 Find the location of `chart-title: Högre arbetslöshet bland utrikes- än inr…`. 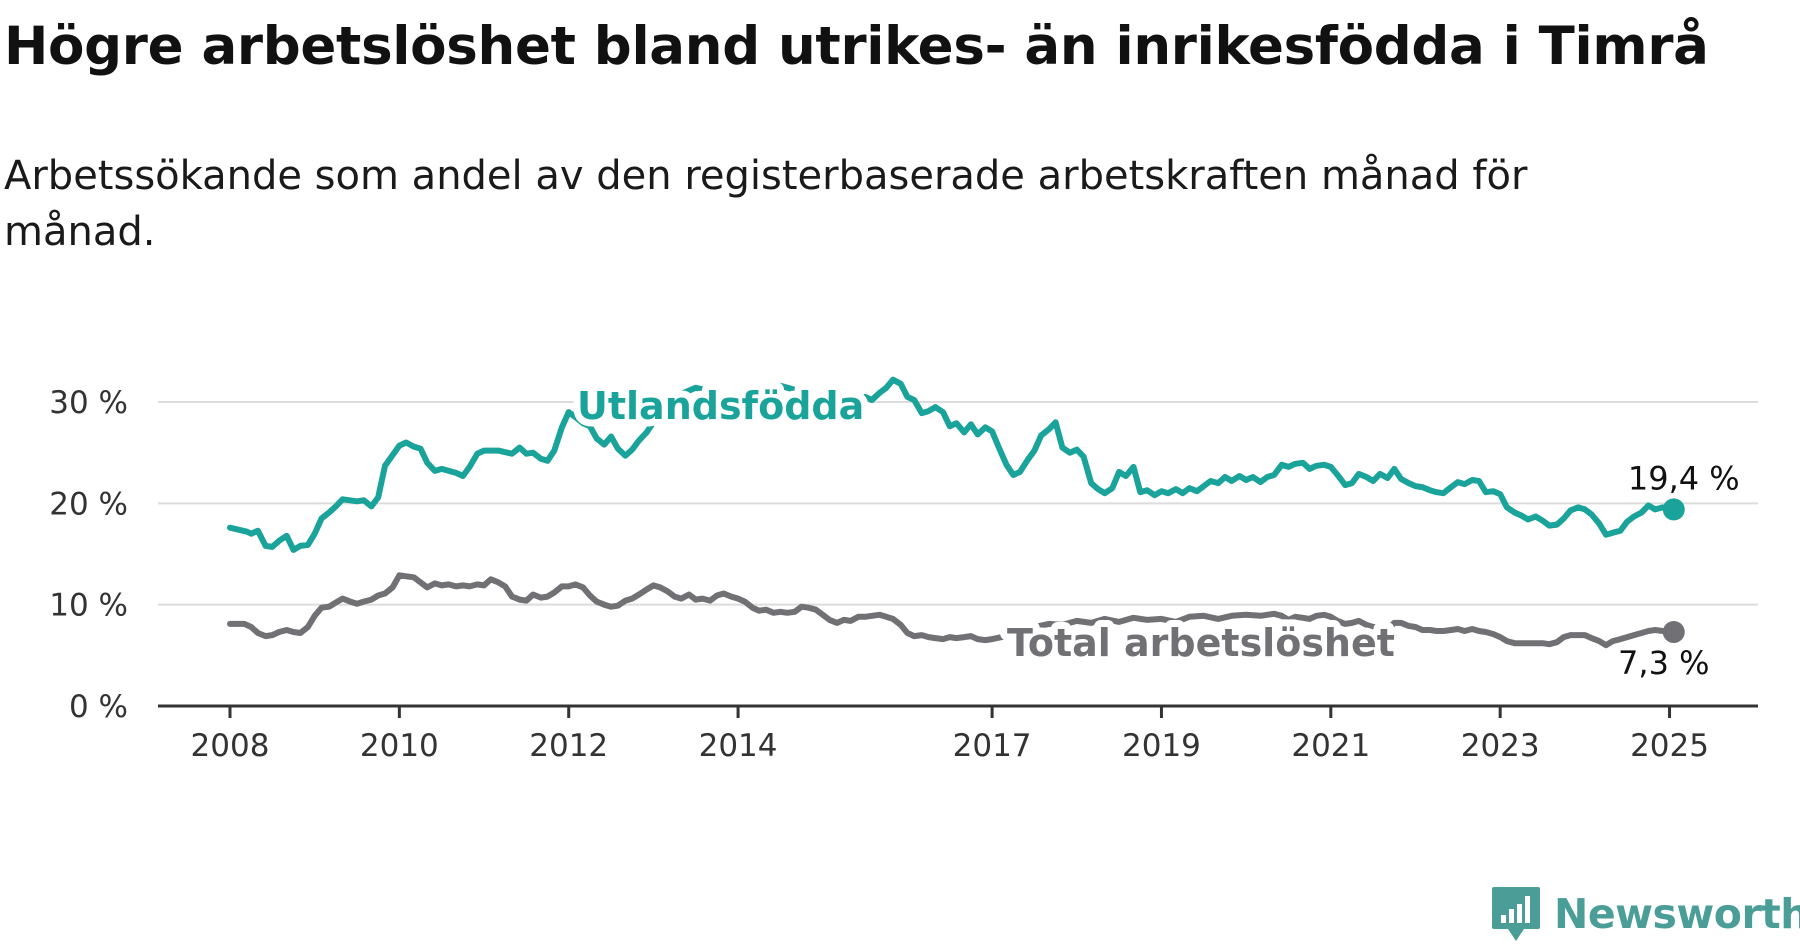

chart-title: Högre arbetslöshet bland utrikes- än inr… is located at coordinates (856, 46).